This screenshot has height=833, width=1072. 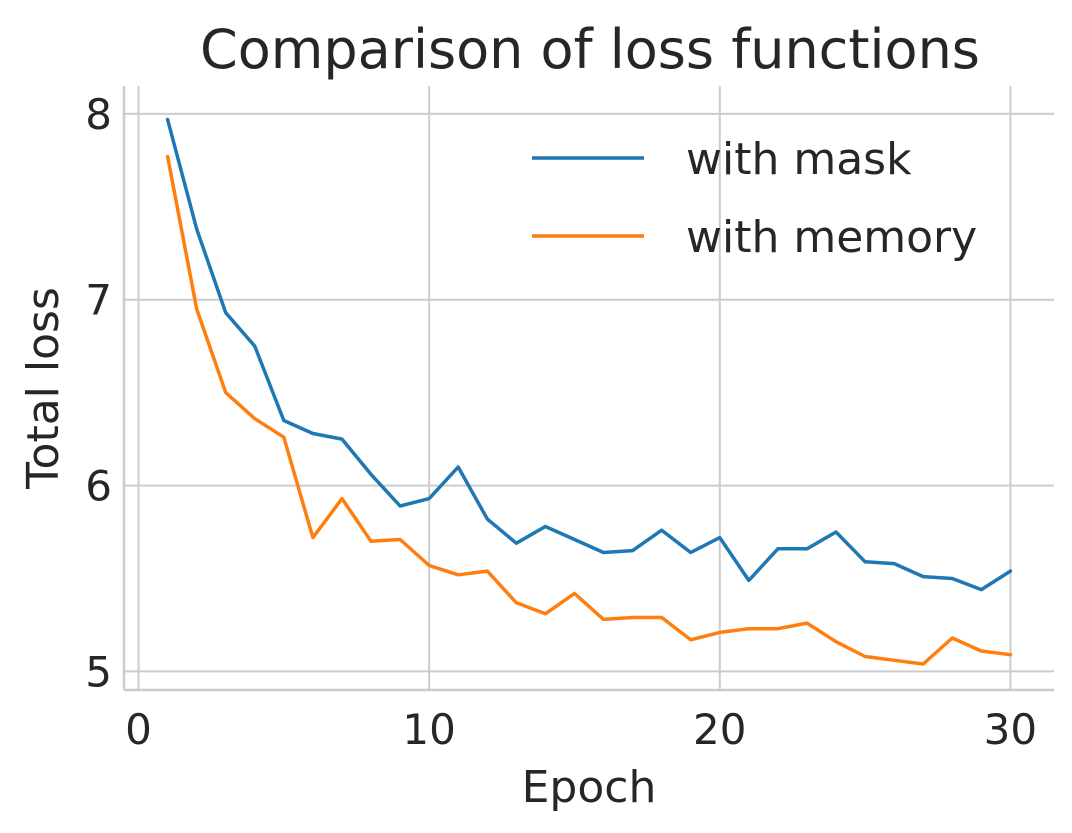 What do you see at coordinates (98, 300) in the screenshot?
I see `y-tick-label: 7` at bounding box center [98, 300].